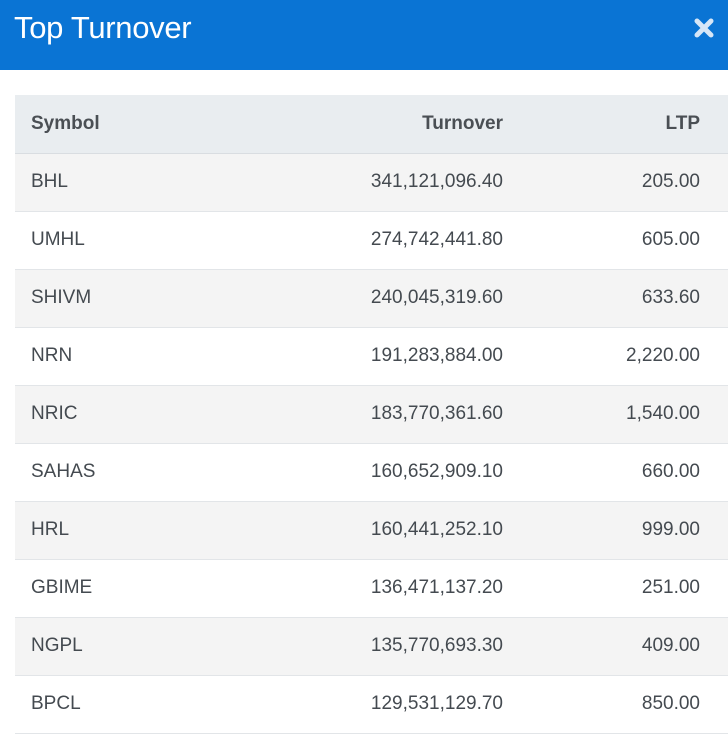 The width and height of the screenshot is (728, 734). I want to click on cell-turnover: 240,045,319.60, so click(369, 298).